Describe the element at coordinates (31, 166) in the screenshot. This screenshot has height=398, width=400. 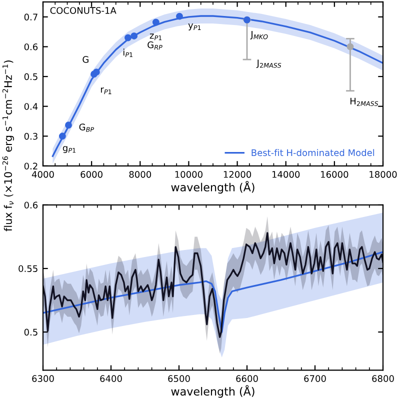
I see `y-tick-label: 0.2` at that location.